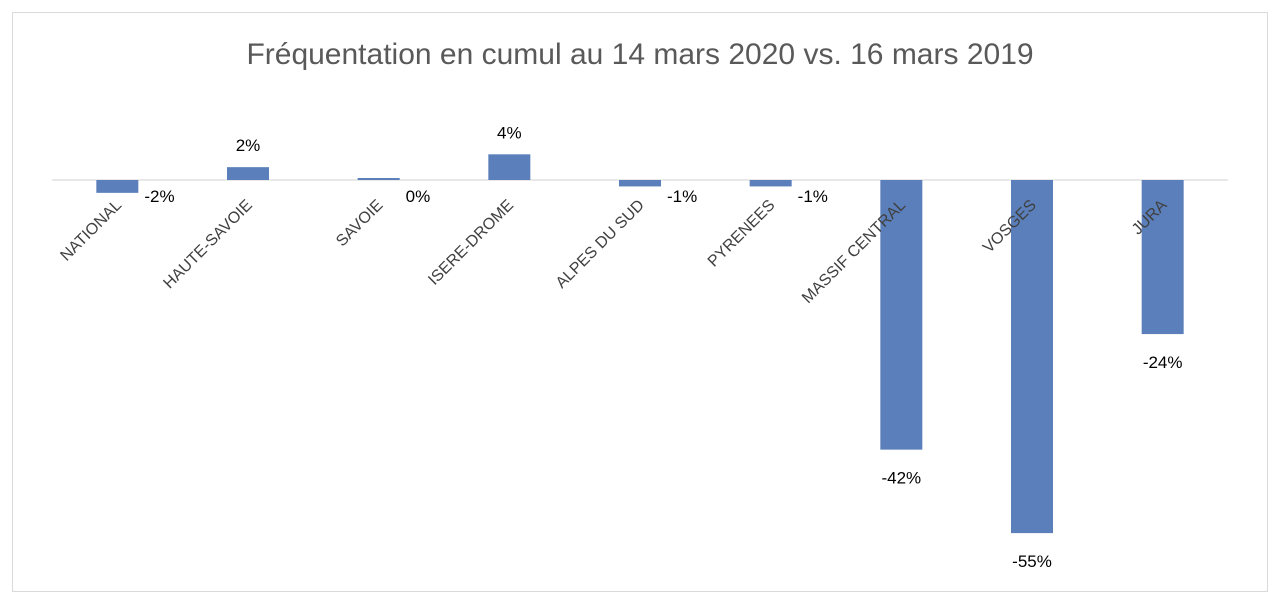 The image size is (1280, 602). Describe the element at coordinates (248, 173) in the screenshot. I see `bar-haute-savoie` at that location.